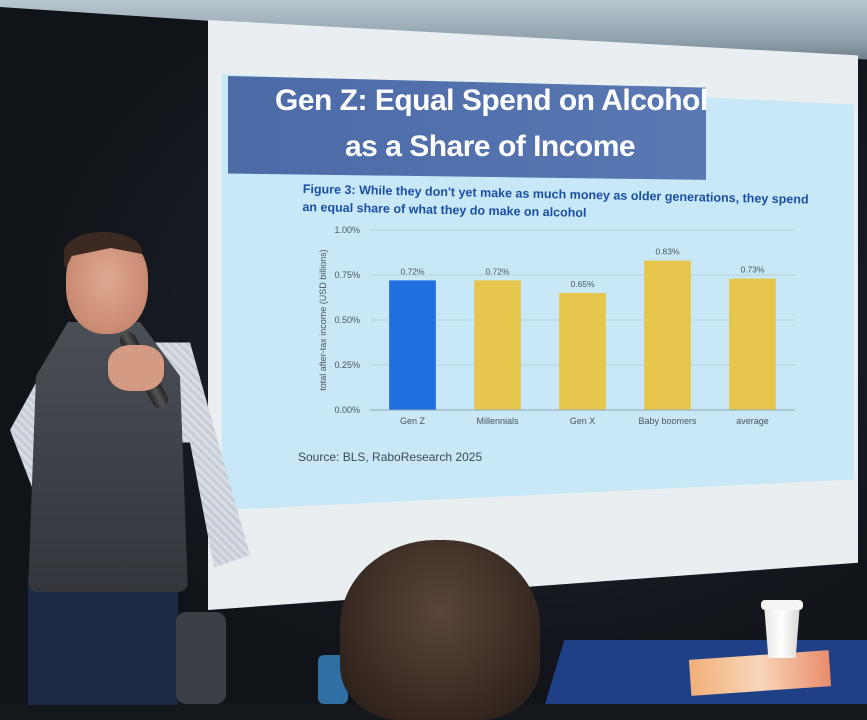 The height and width of the screenshot is (720, 867). I want to click on bar-millennials, so click(497, 345).